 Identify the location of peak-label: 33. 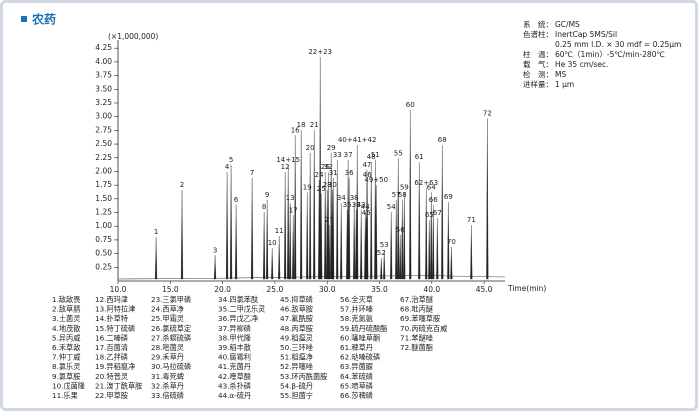
(337, 155).